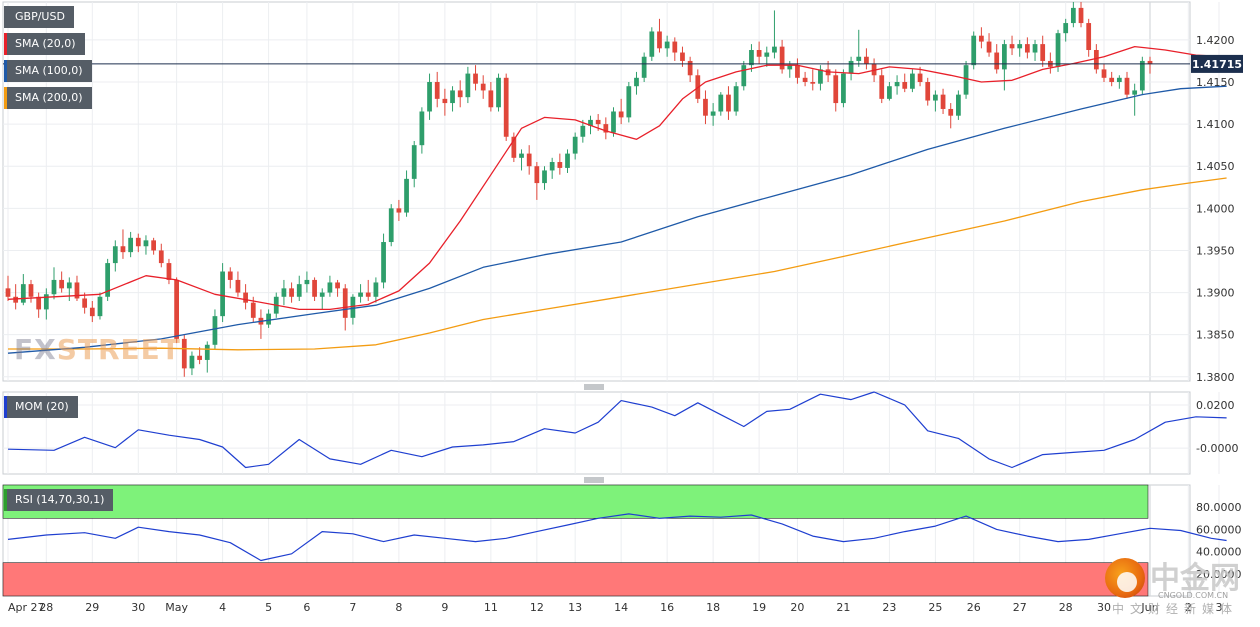 Image resolution: width=1260 pixels, height=627 pixels. Describe the element at coordinates (974, 607) in the screenshot. I see `x-tick-label: 26` at that location.